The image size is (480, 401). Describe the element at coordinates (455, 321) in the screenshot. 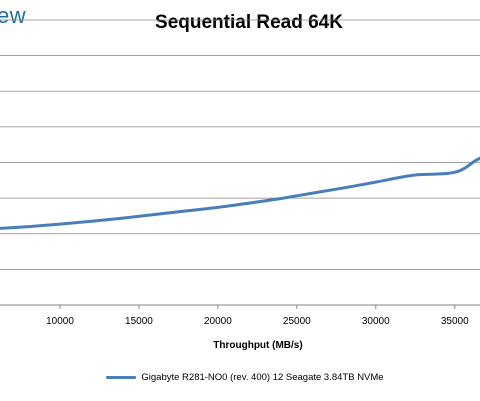

I see `x-tick-label: 35000` at that location.